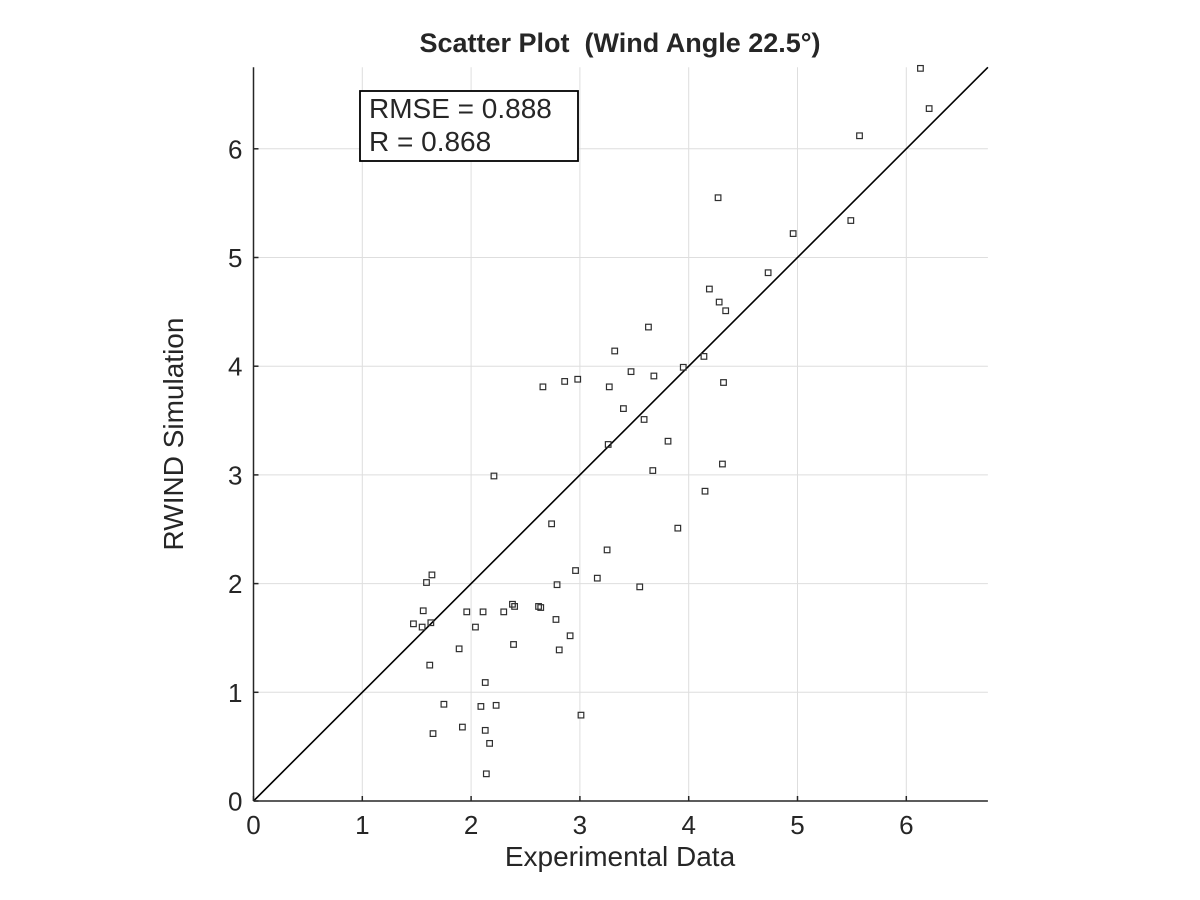  I want to click on x-axis-label: Experimental Data, so click(620, 856).